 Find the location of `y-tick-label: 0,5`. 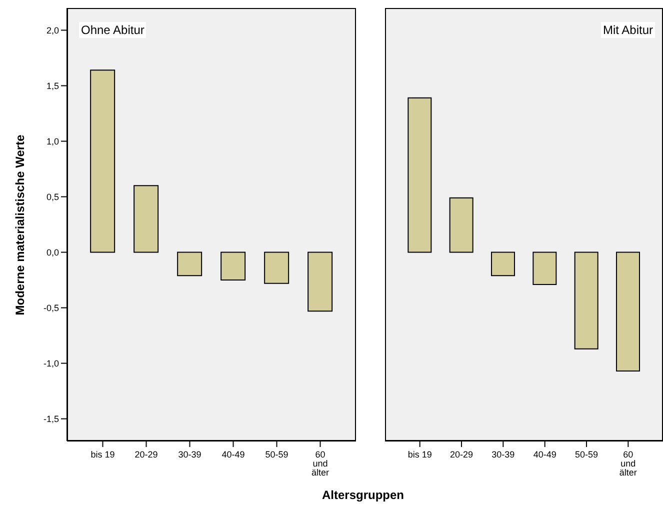

y-tick-label: 0,5 is located at coordinates (52, 197).